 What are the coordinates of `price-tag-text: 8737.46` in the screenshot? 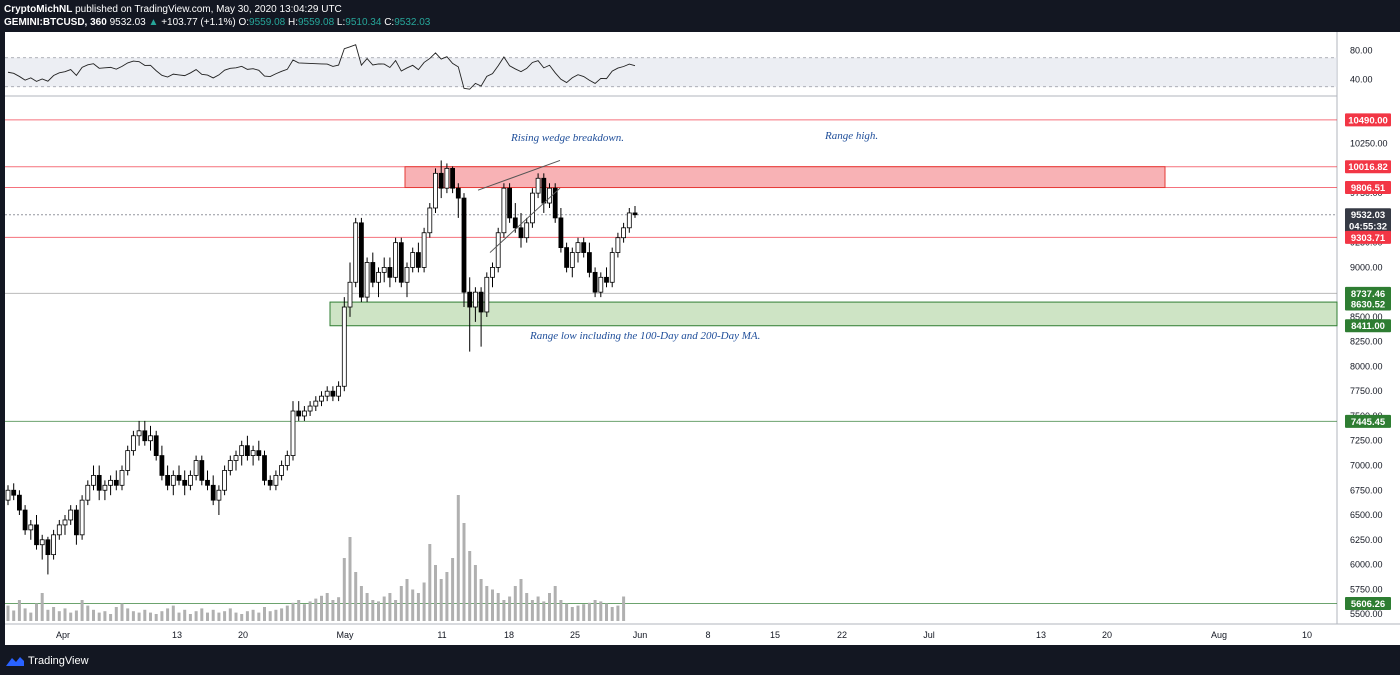 It's located at (1368, 294).